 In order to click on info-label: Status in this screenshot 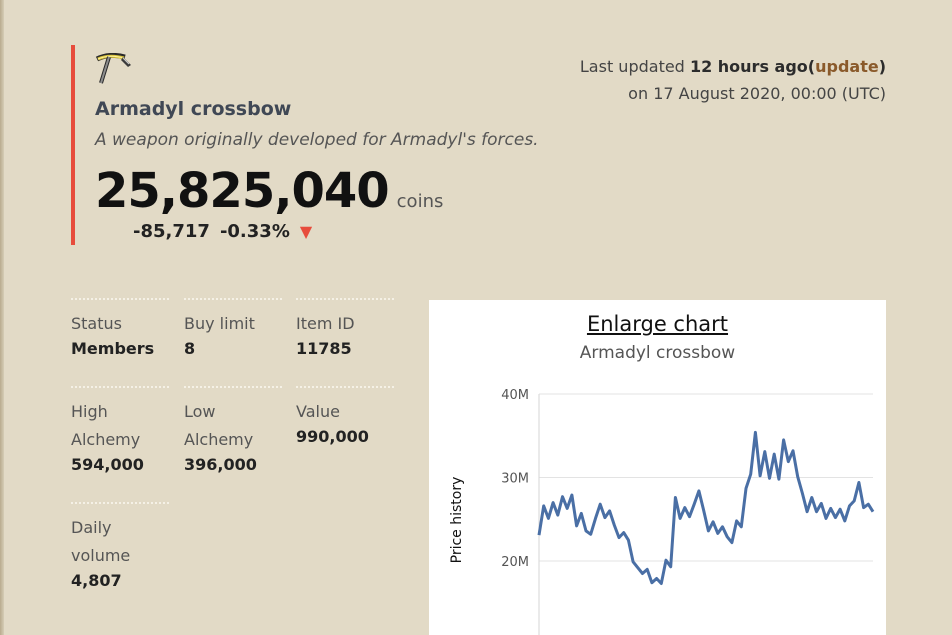, I will do `click(96, 323)`.